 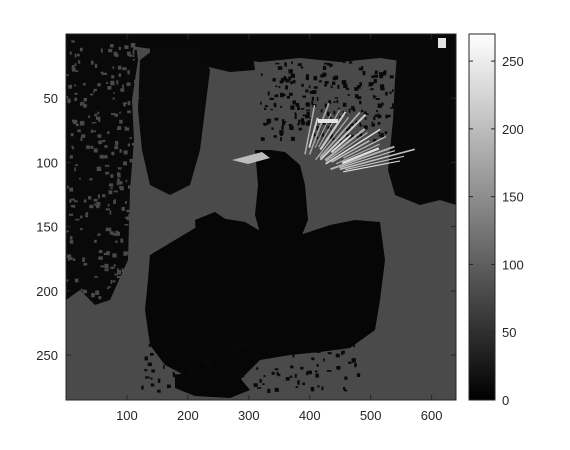 What do you see at coordinates (127, 415) in the screenshot?
I see `x-tick-label: 100` at bounding box center [127, 415].